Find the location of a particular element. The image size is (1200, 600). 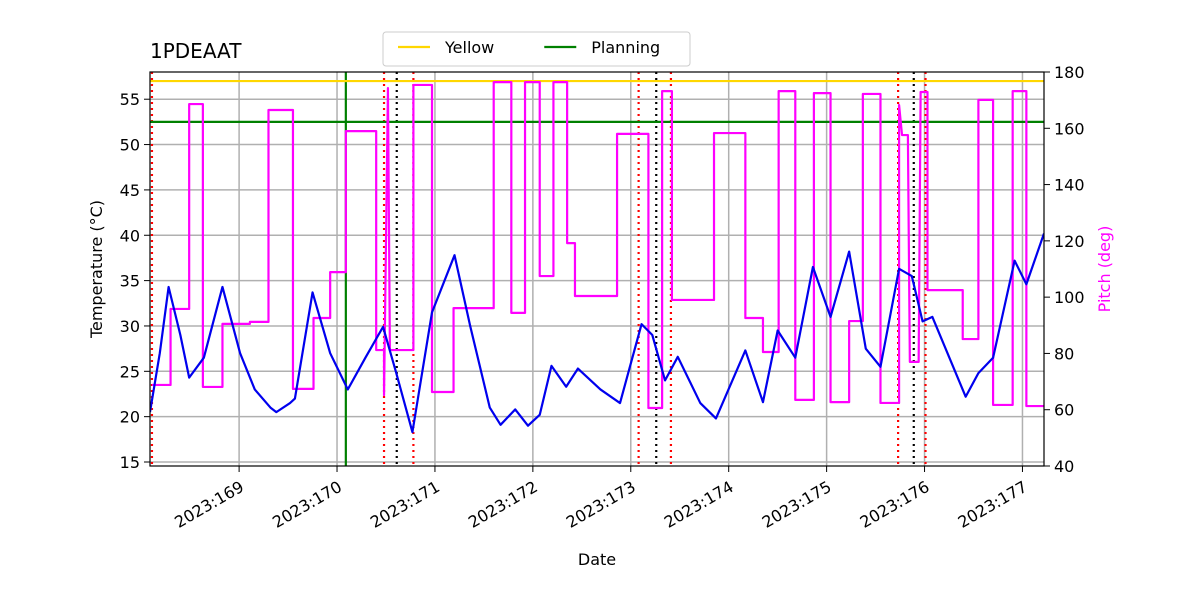

y-tick-label: 45 is located at coordinates (130, 190).